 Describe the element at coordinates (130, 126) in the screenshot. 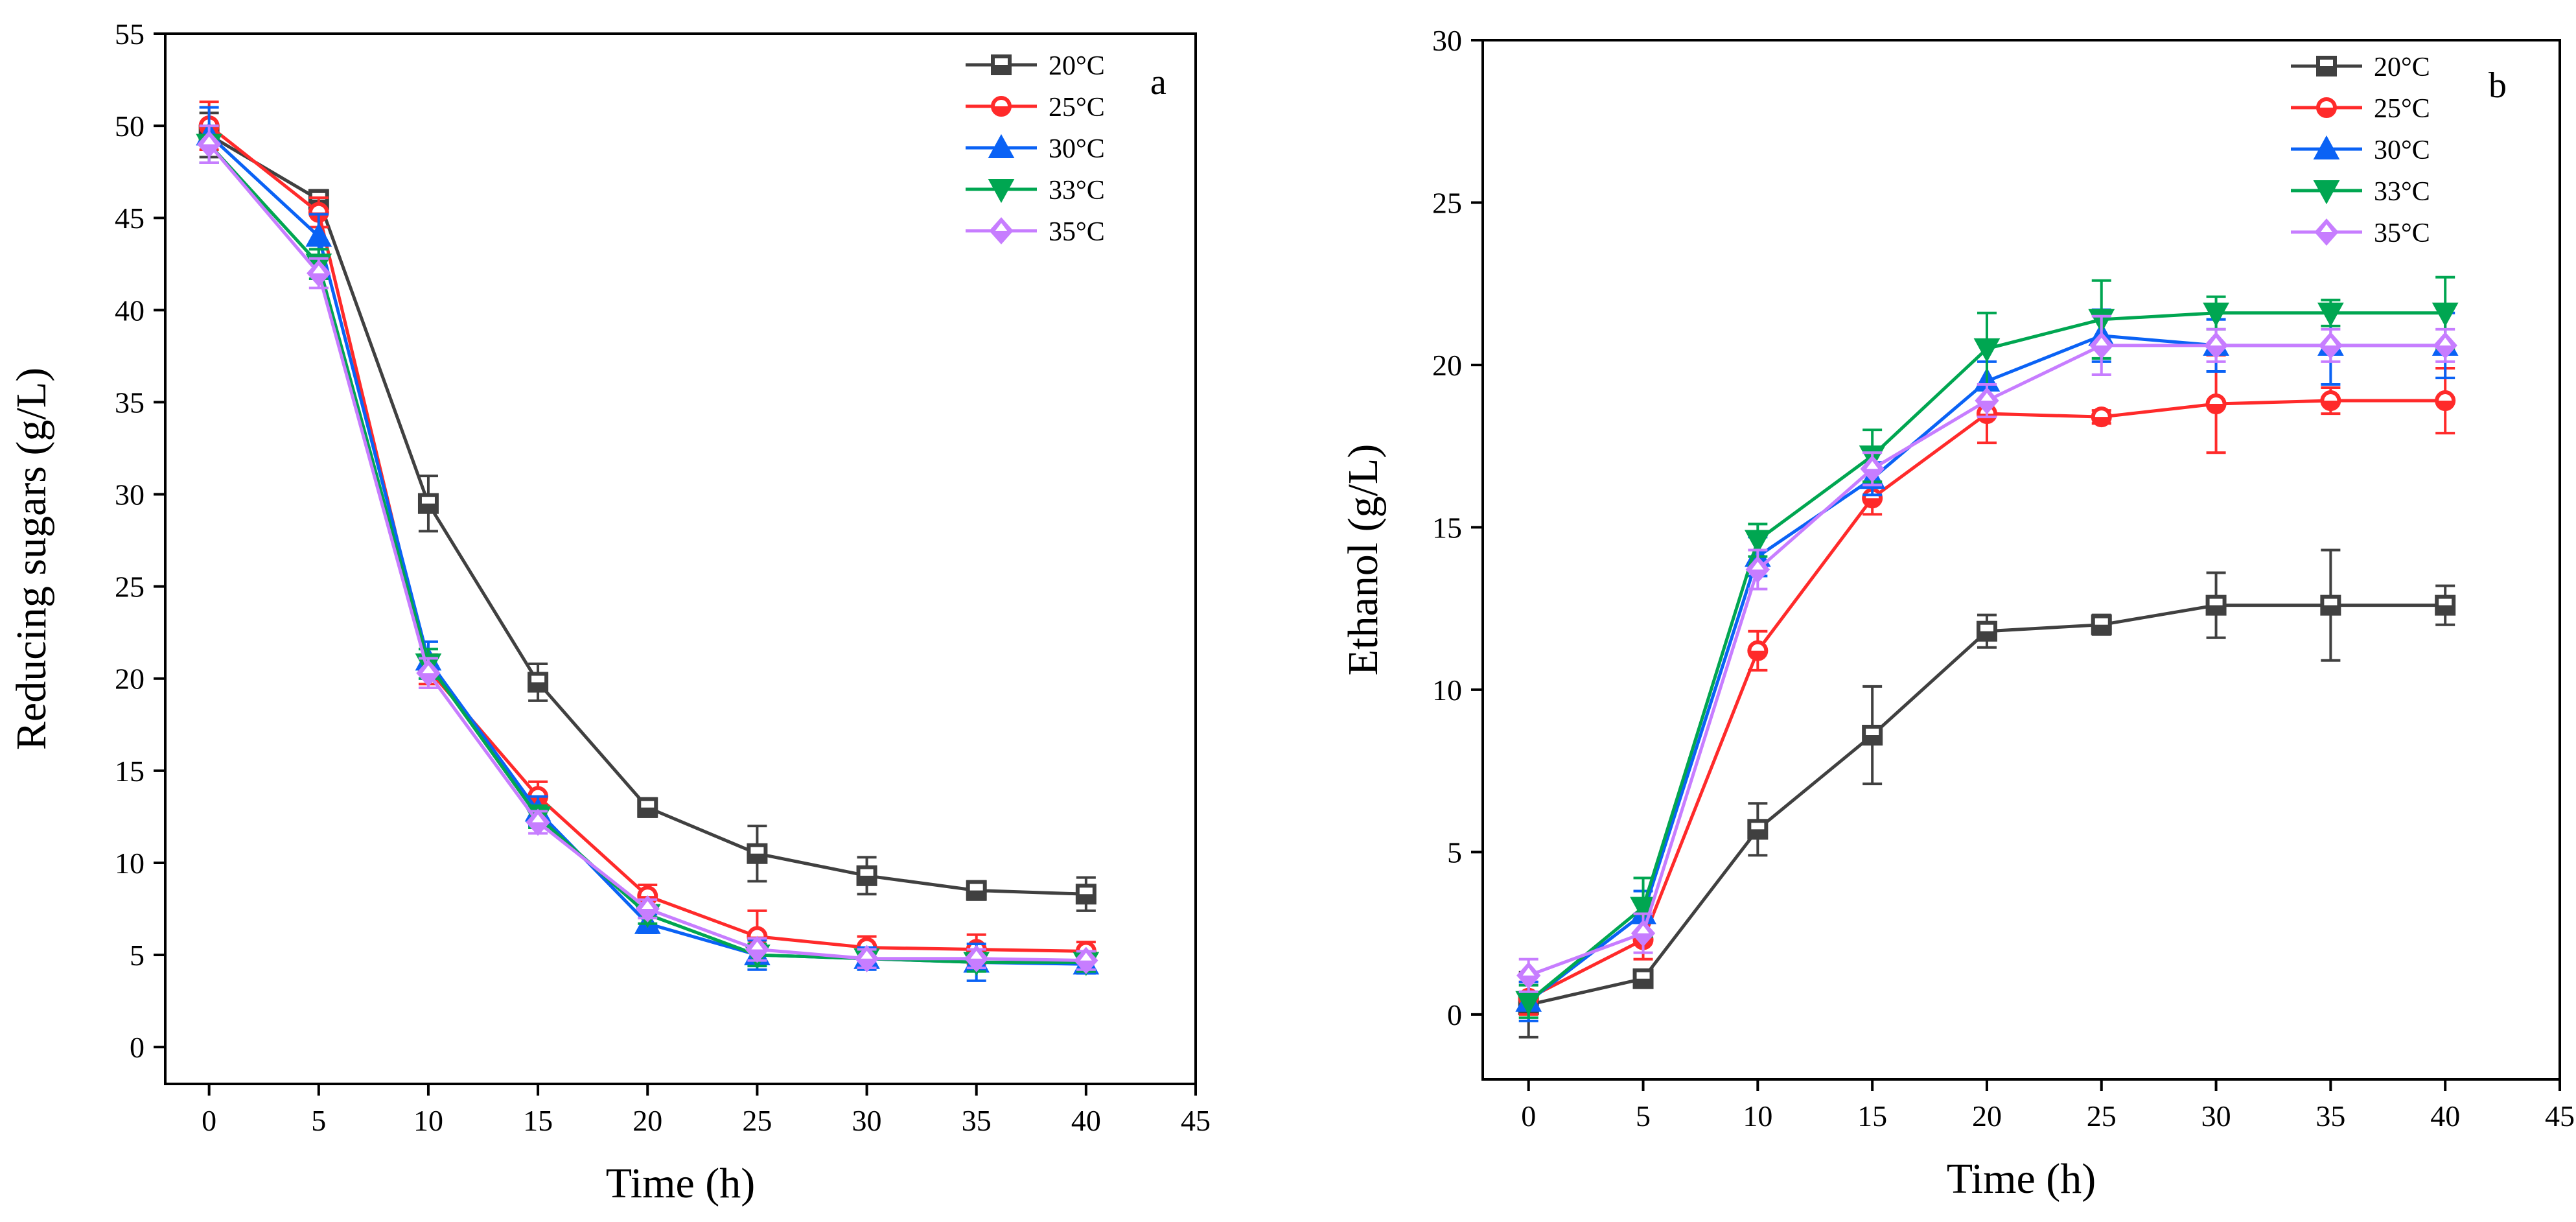

I see `y-tick-label: 50` at that location.